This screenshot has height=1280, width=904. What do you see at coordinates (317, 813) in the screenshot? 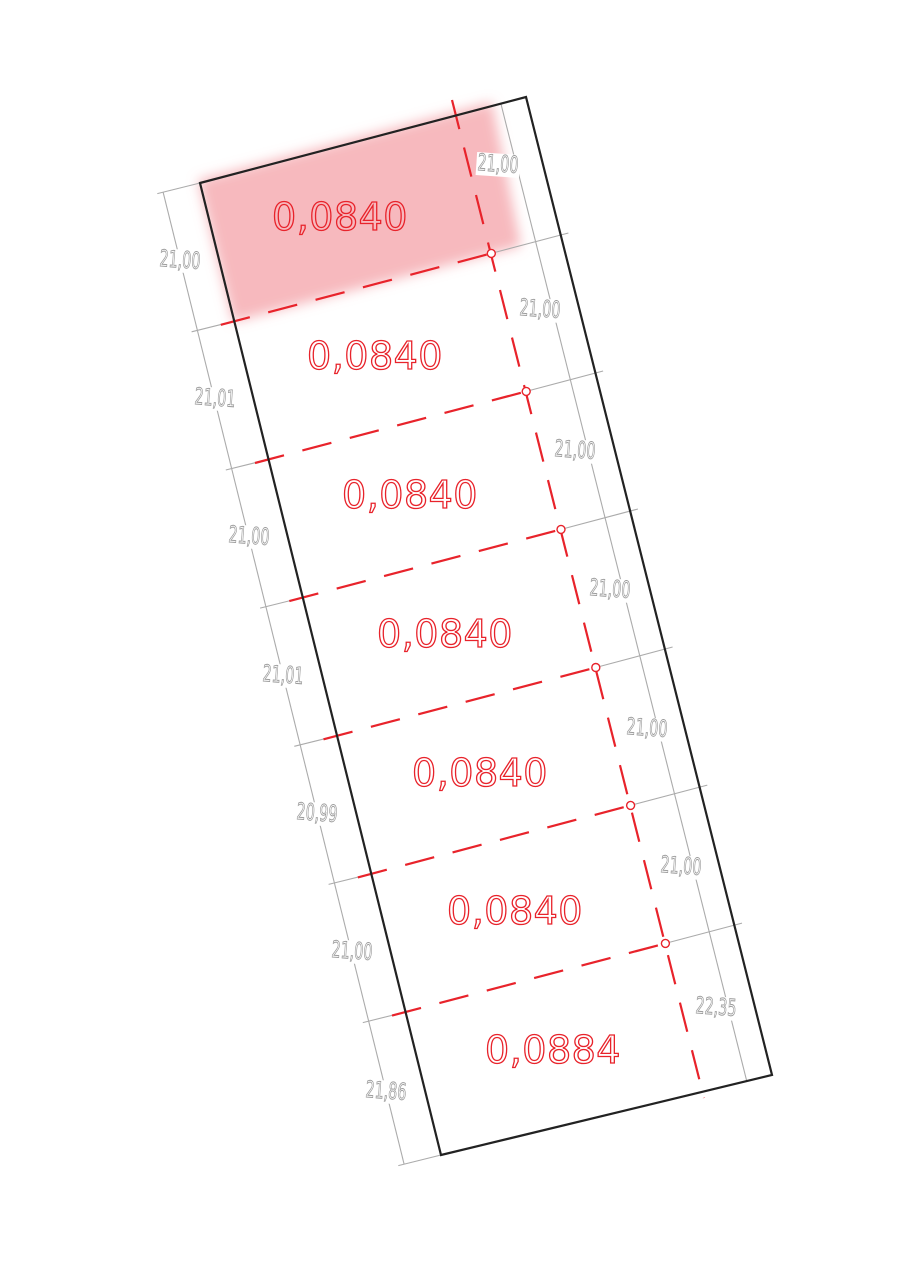
I see `left-dimension-label: 20,99` at bounding box center [317, 813].